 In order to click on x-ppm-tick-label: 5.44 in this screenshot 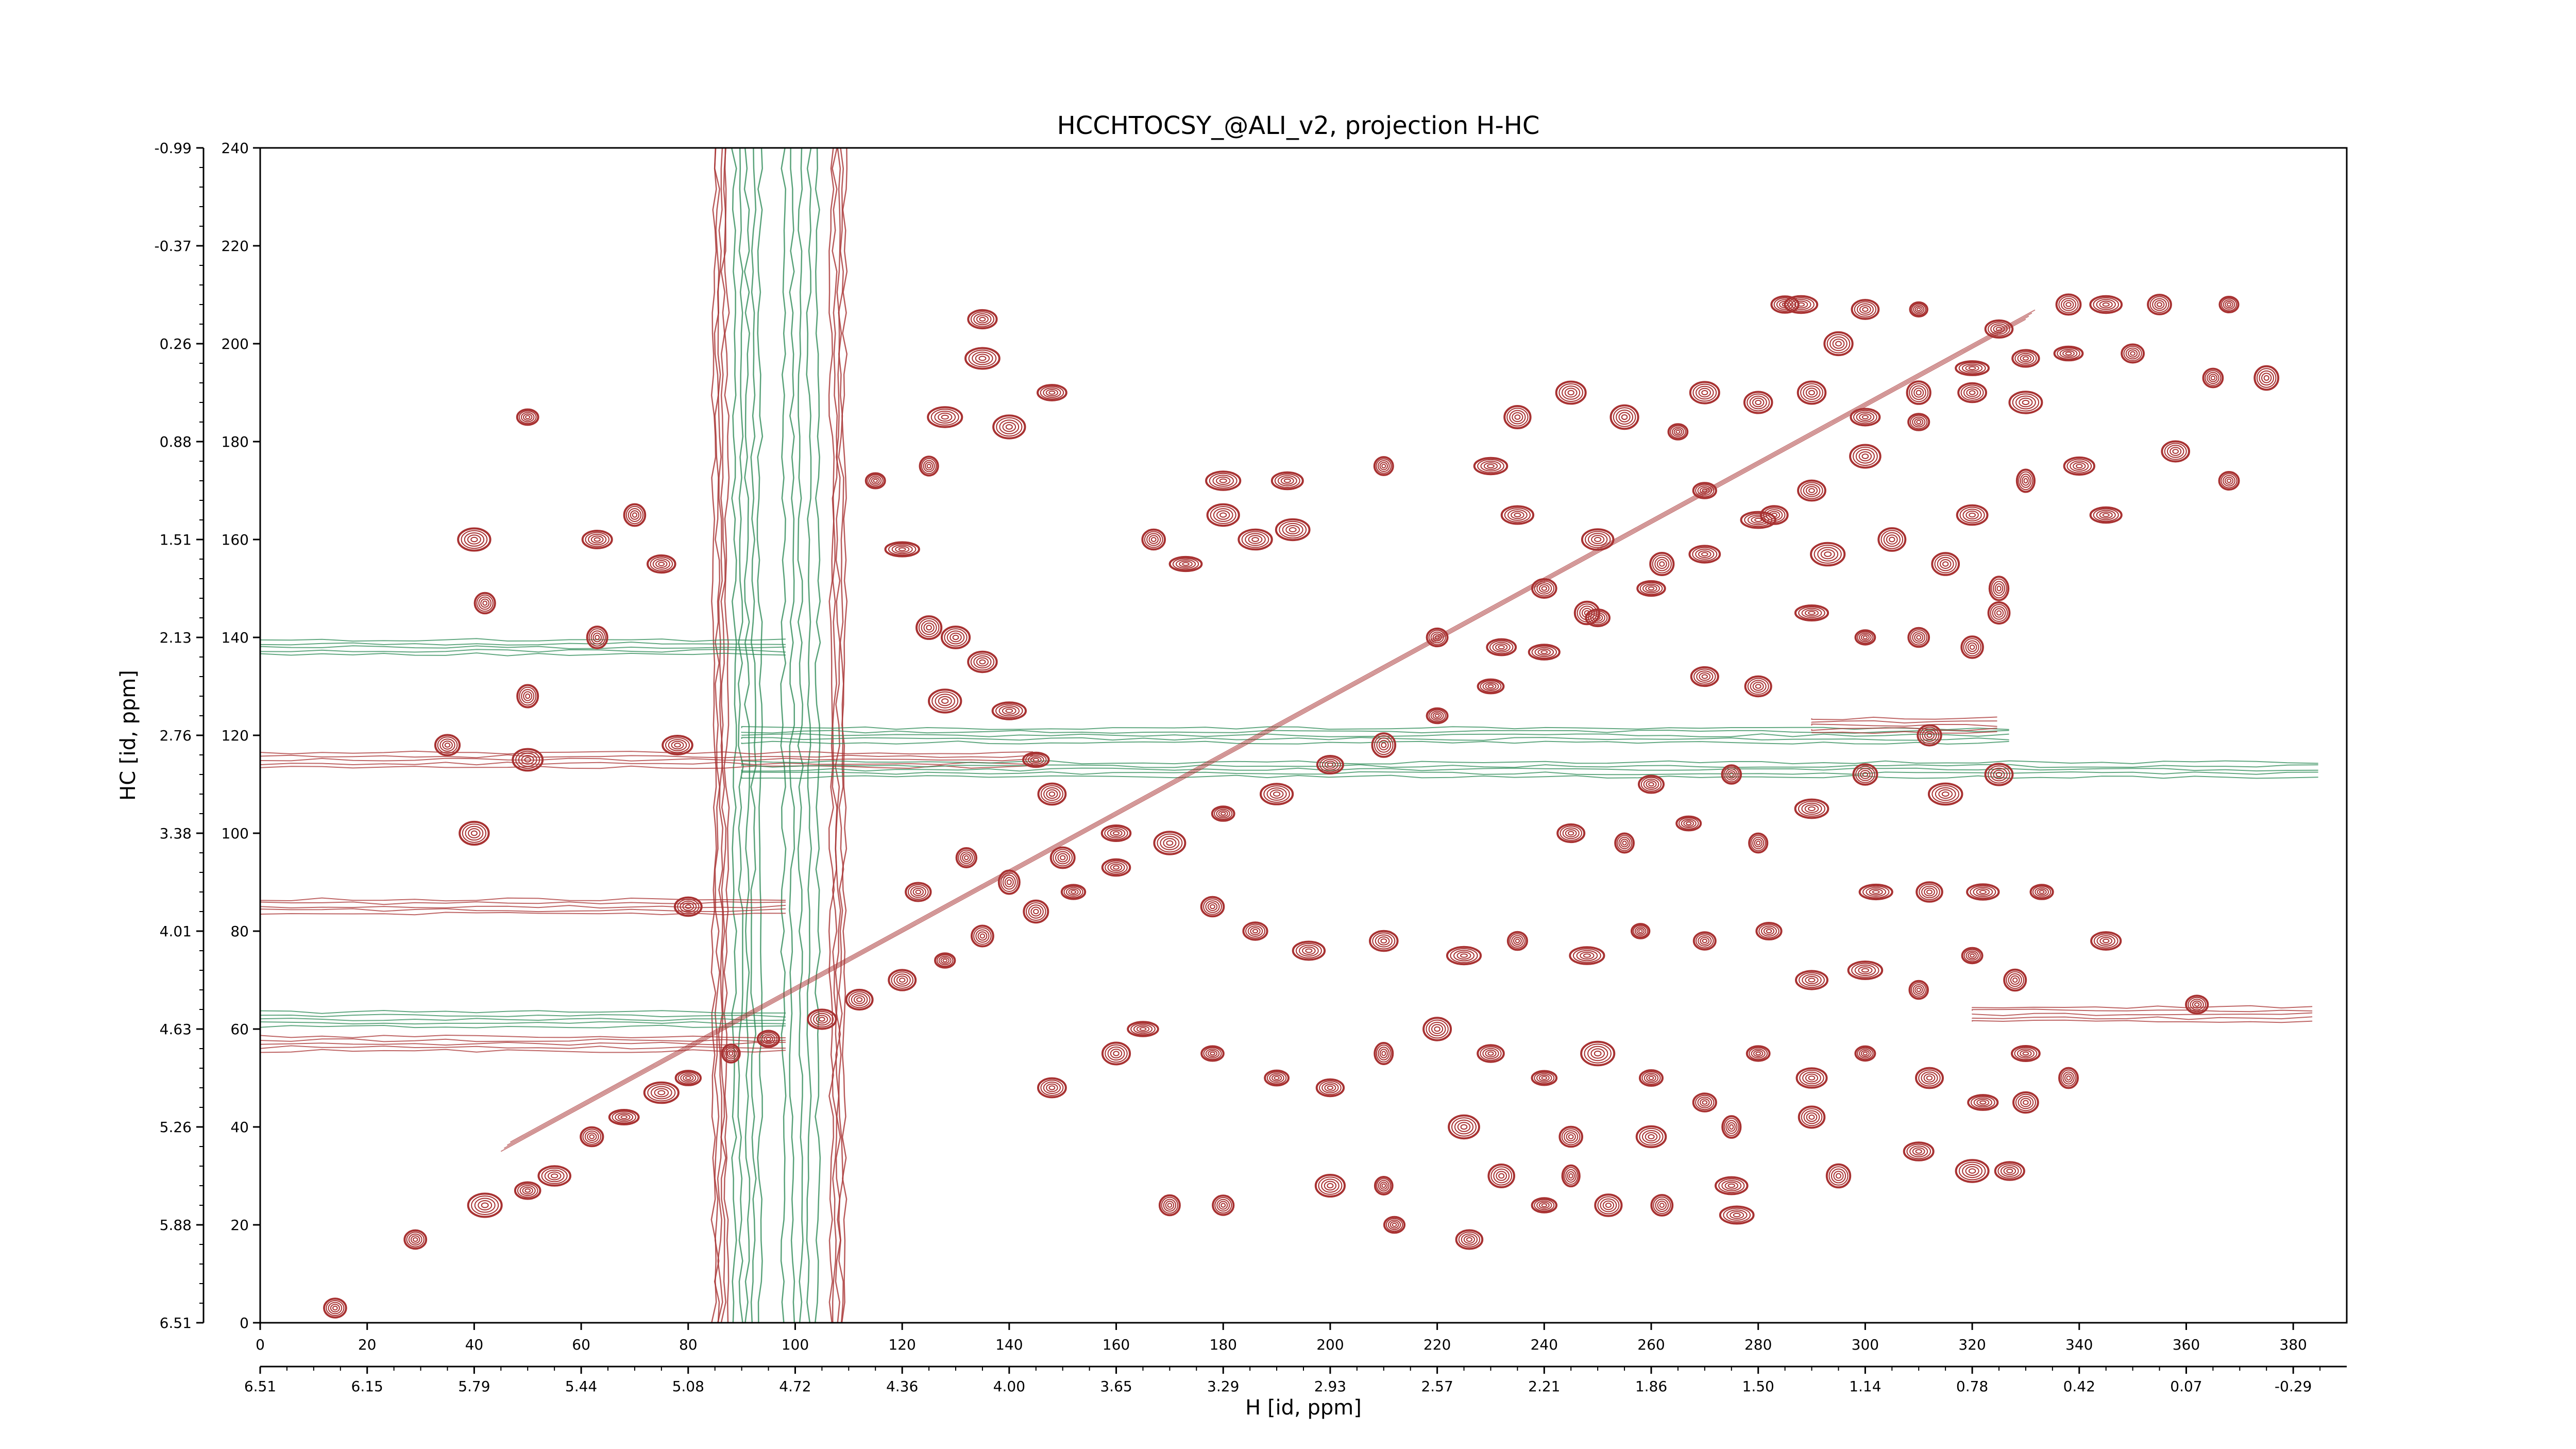, I will do `click(581, 1386)`.